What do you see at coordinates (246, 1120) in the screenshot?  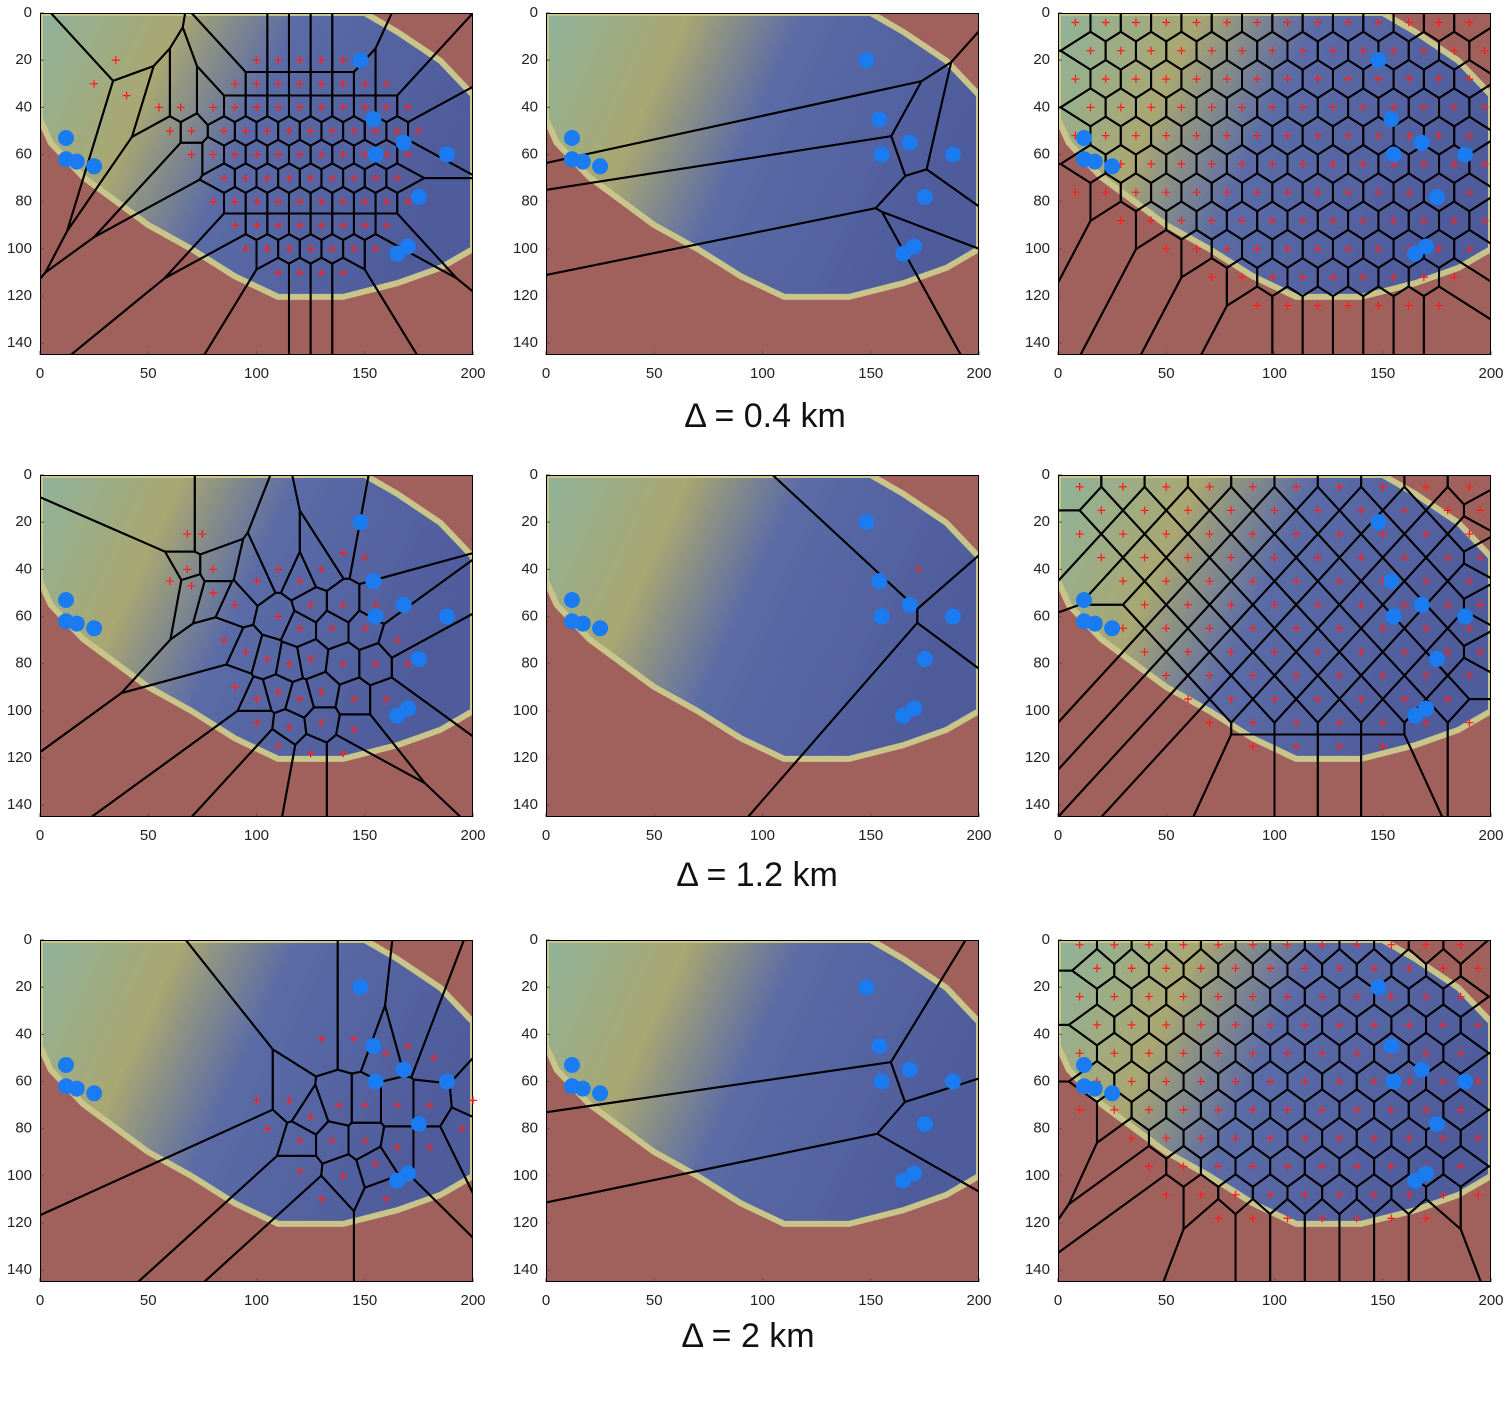 I see `panel: 0 50 100 150 200 0 20 40 60 80 100 120 140` at bounding box center [246, 1120].